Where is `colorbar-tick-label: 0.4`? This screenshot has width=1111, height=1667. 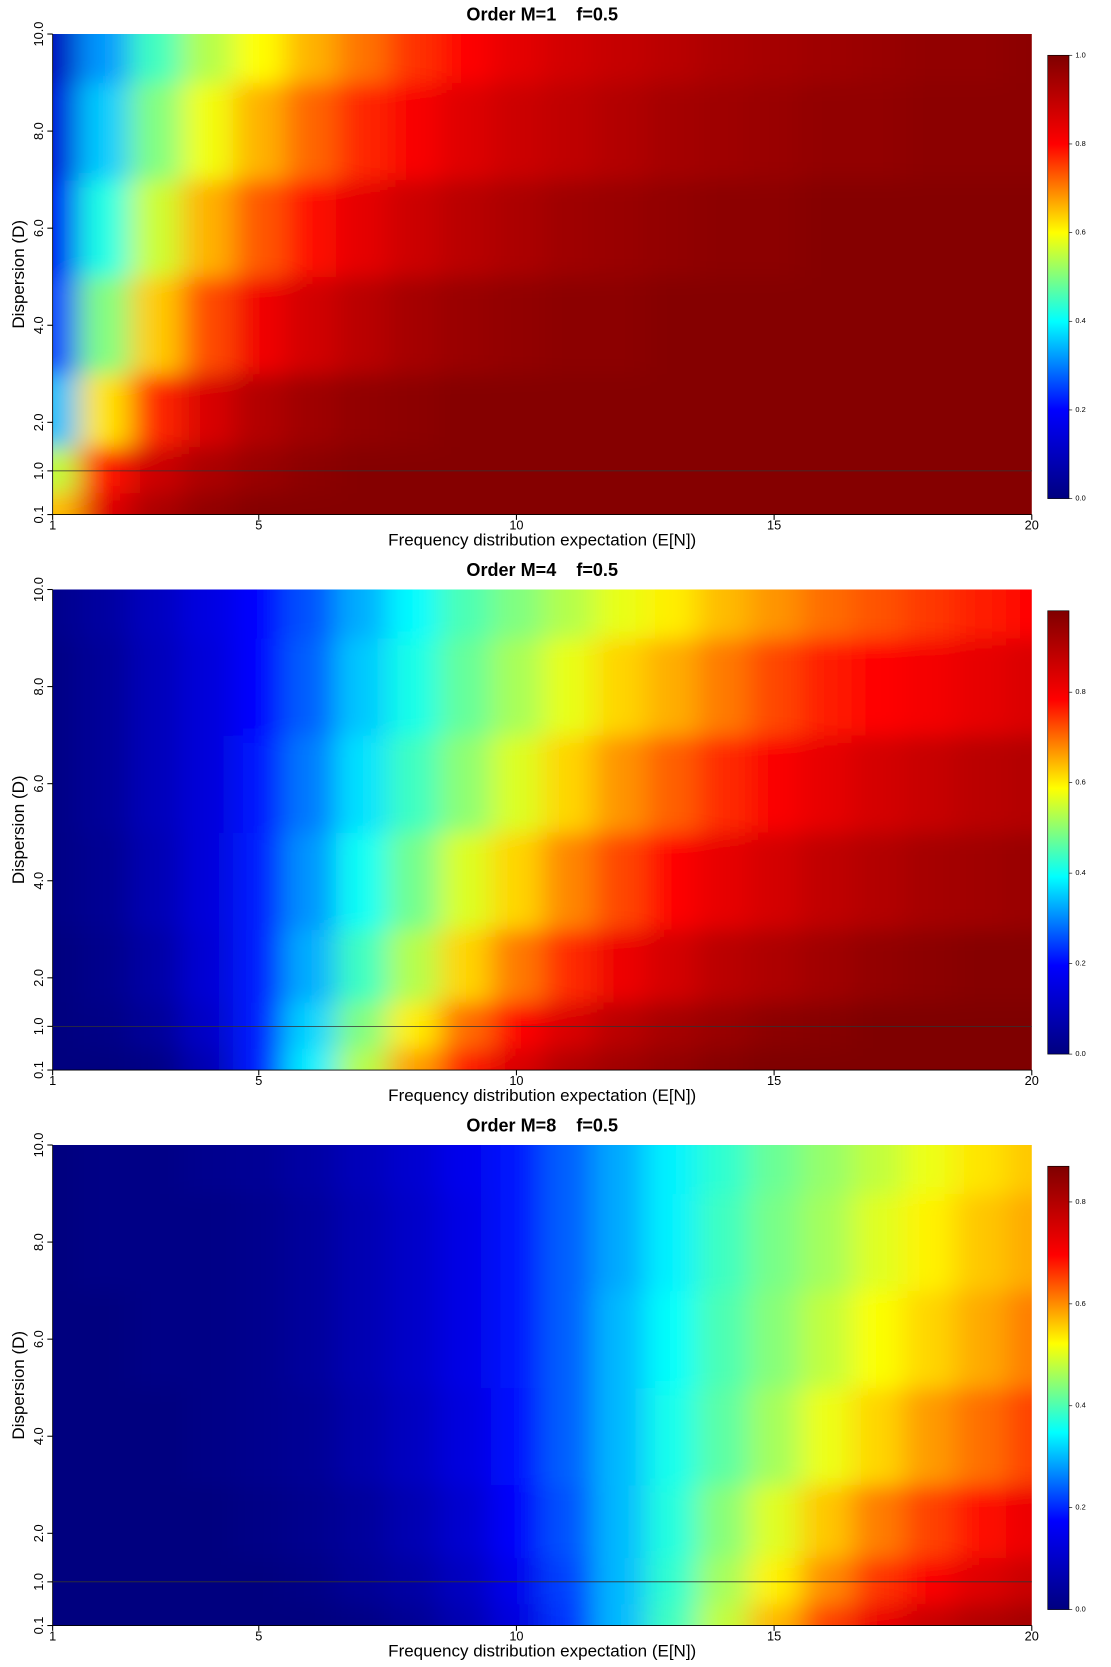
colorbar-tick-label: 0.4 is located at coordinates (1080, 872).